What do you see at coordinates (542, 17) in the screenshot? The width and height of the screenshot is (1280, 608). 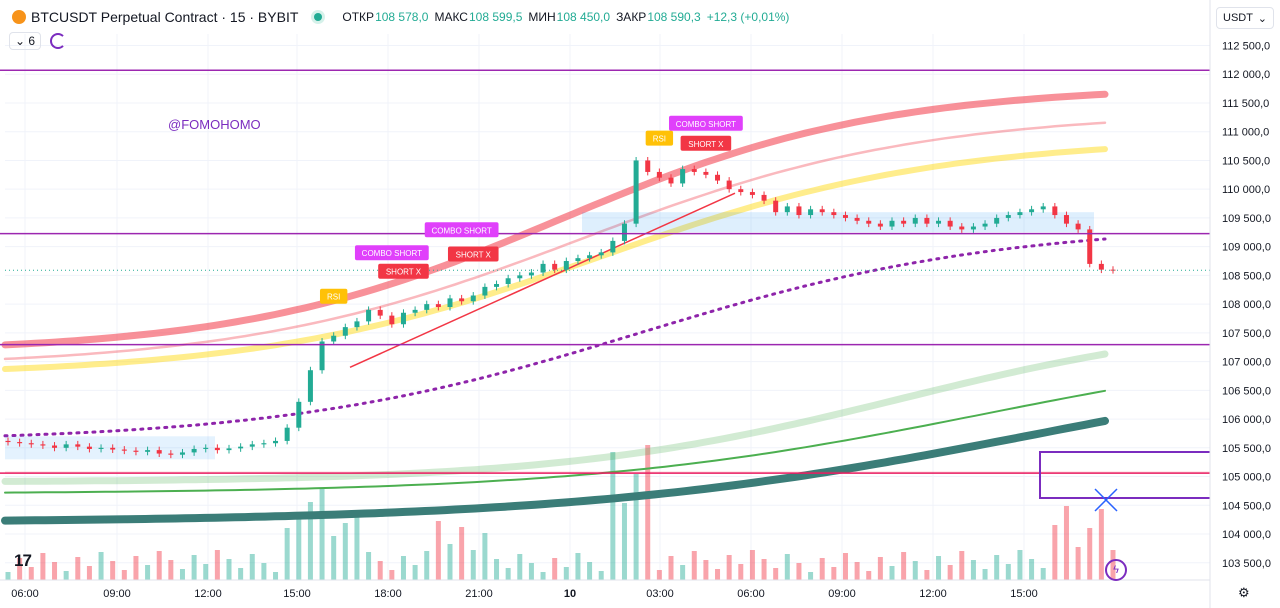 I see `low-label: МИН` at bounding box center [542, 17].